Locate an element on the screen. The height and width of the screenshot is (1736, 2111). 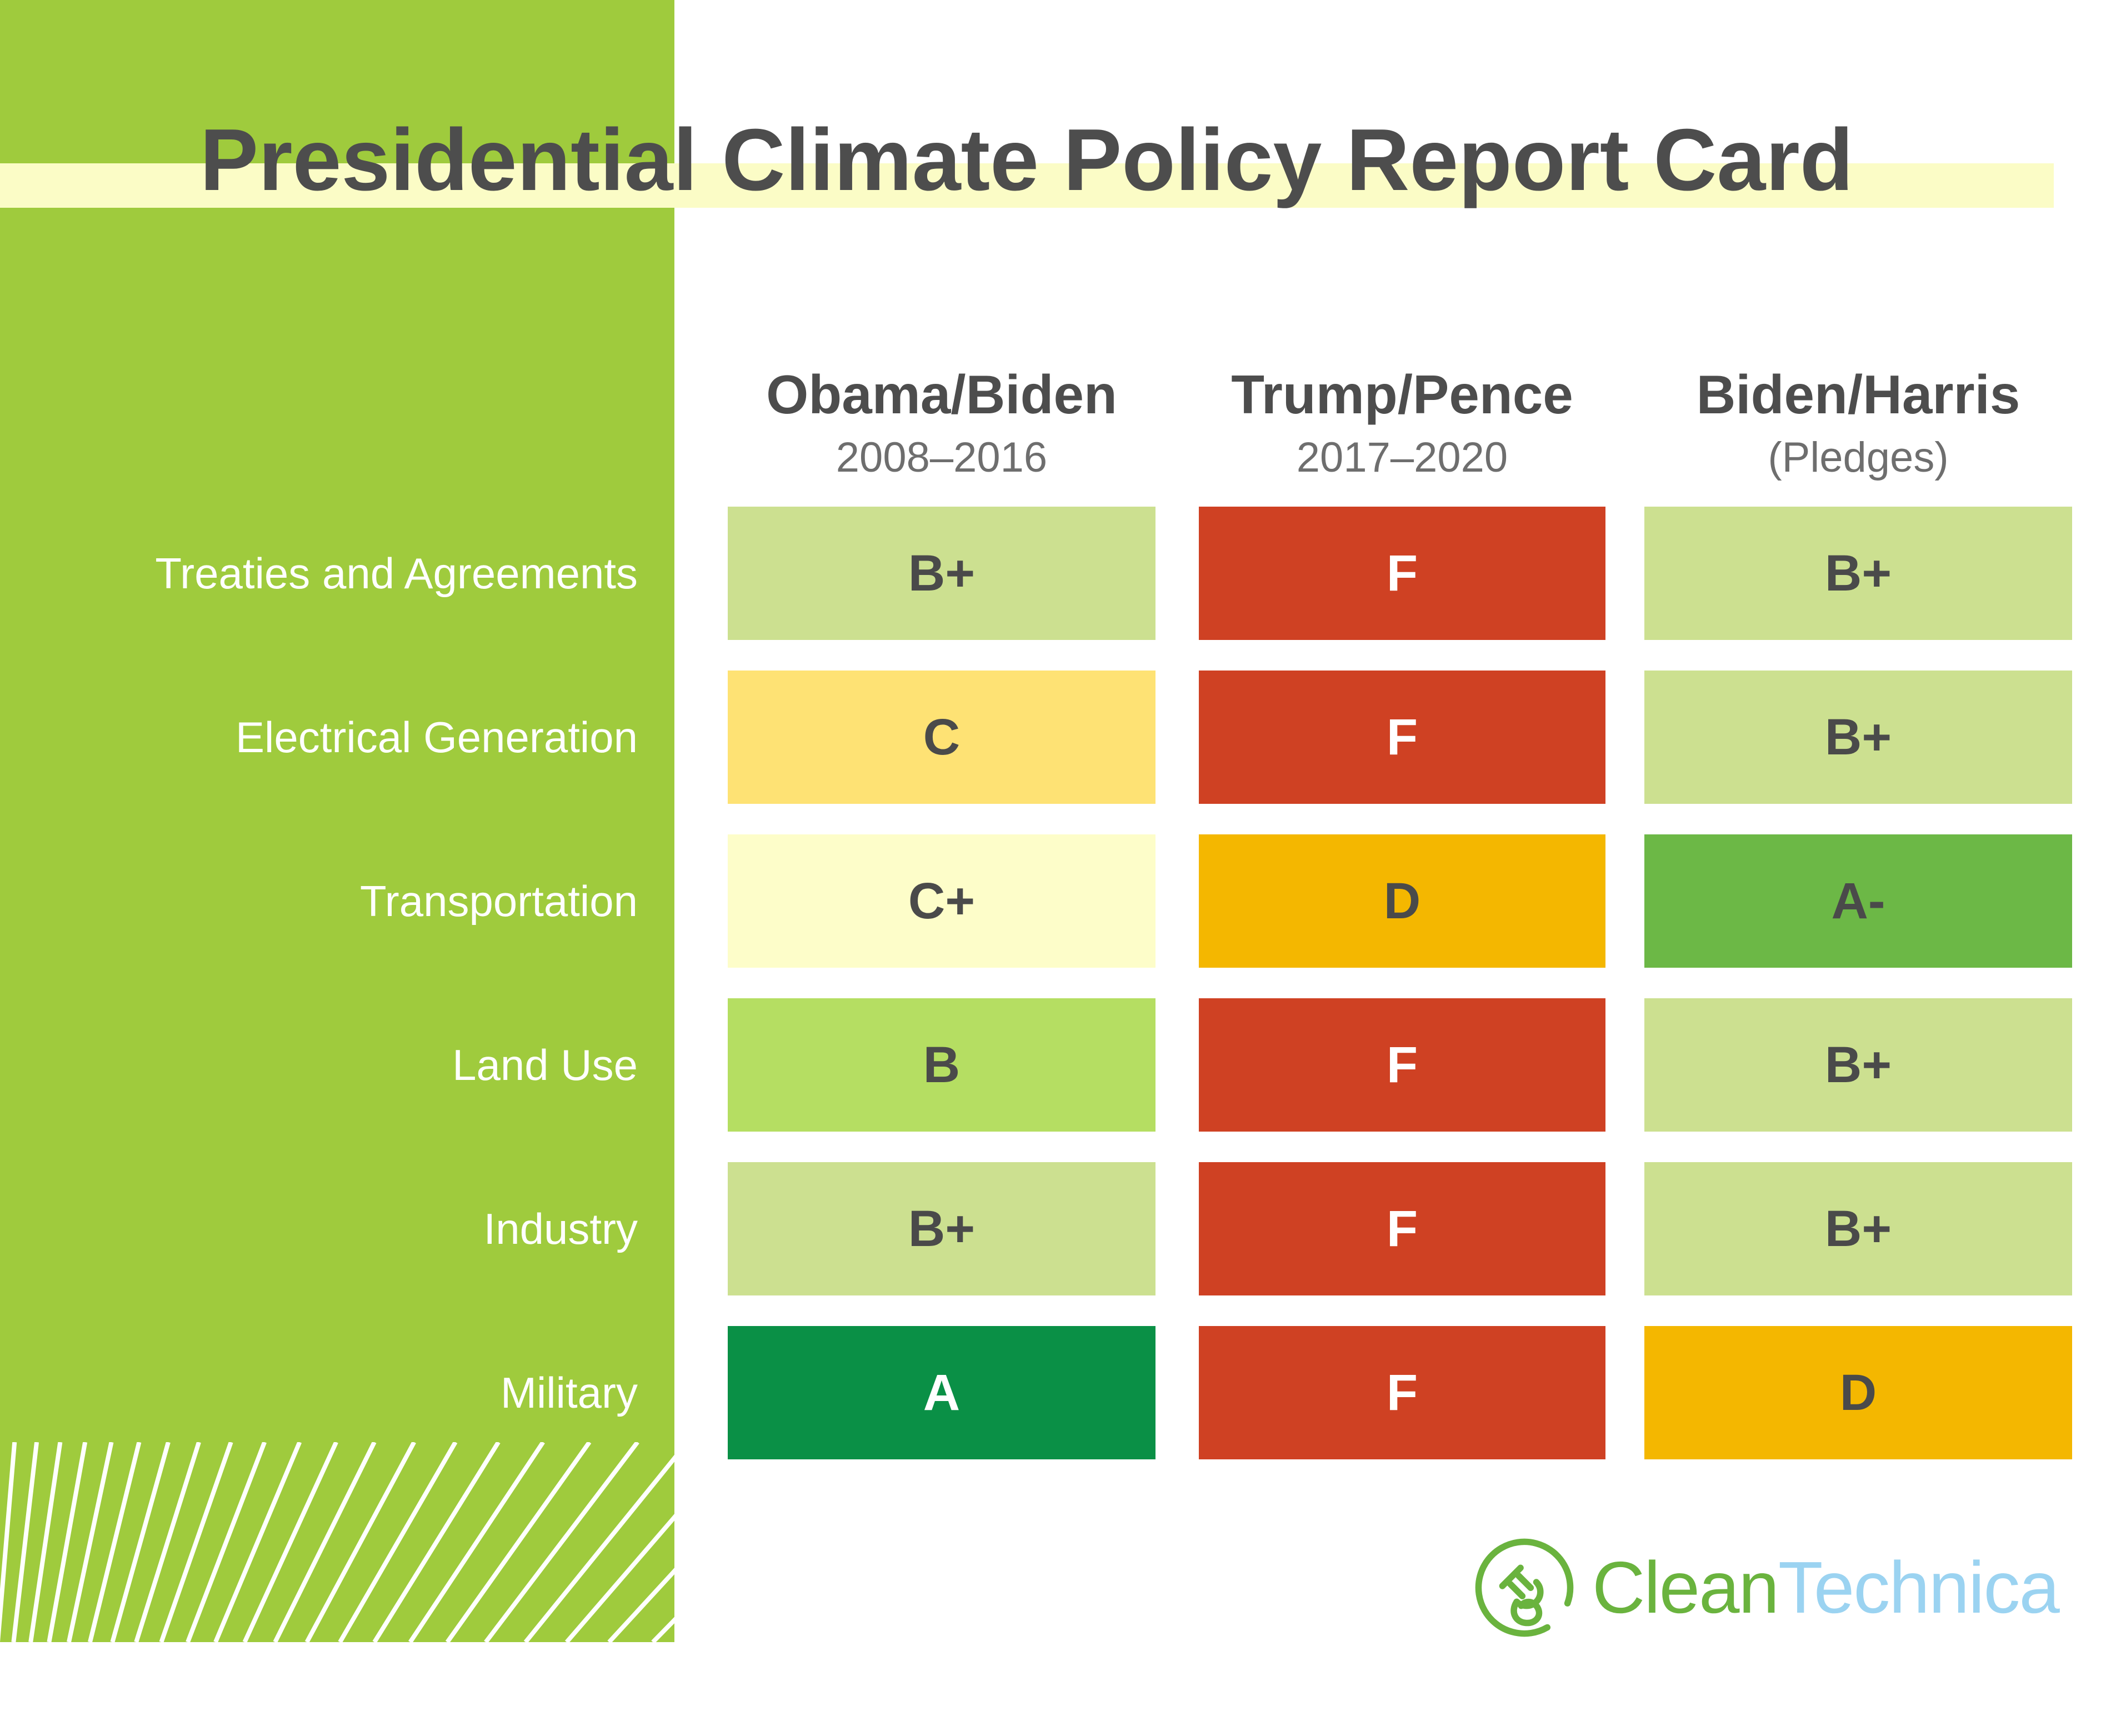
title-highlight-band is located at coordinates (1027, 185).